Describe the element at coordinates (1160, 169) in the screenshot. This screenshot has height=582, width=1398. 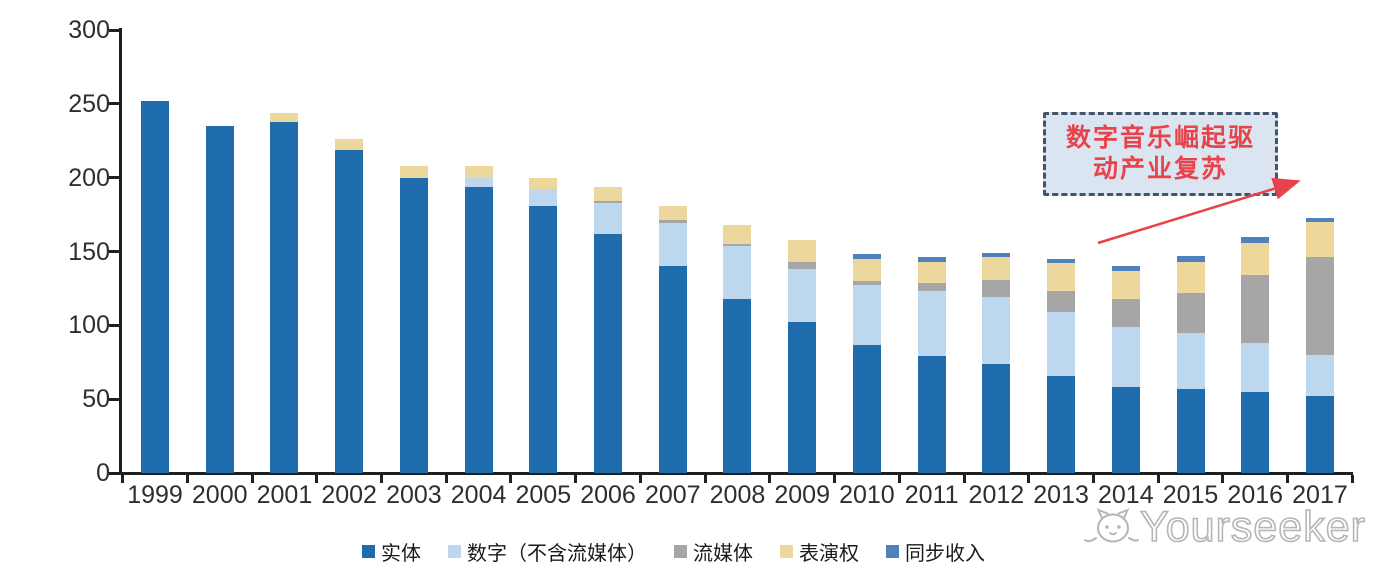
I see `annotation-text-line2: 动产业复苏` at that location.